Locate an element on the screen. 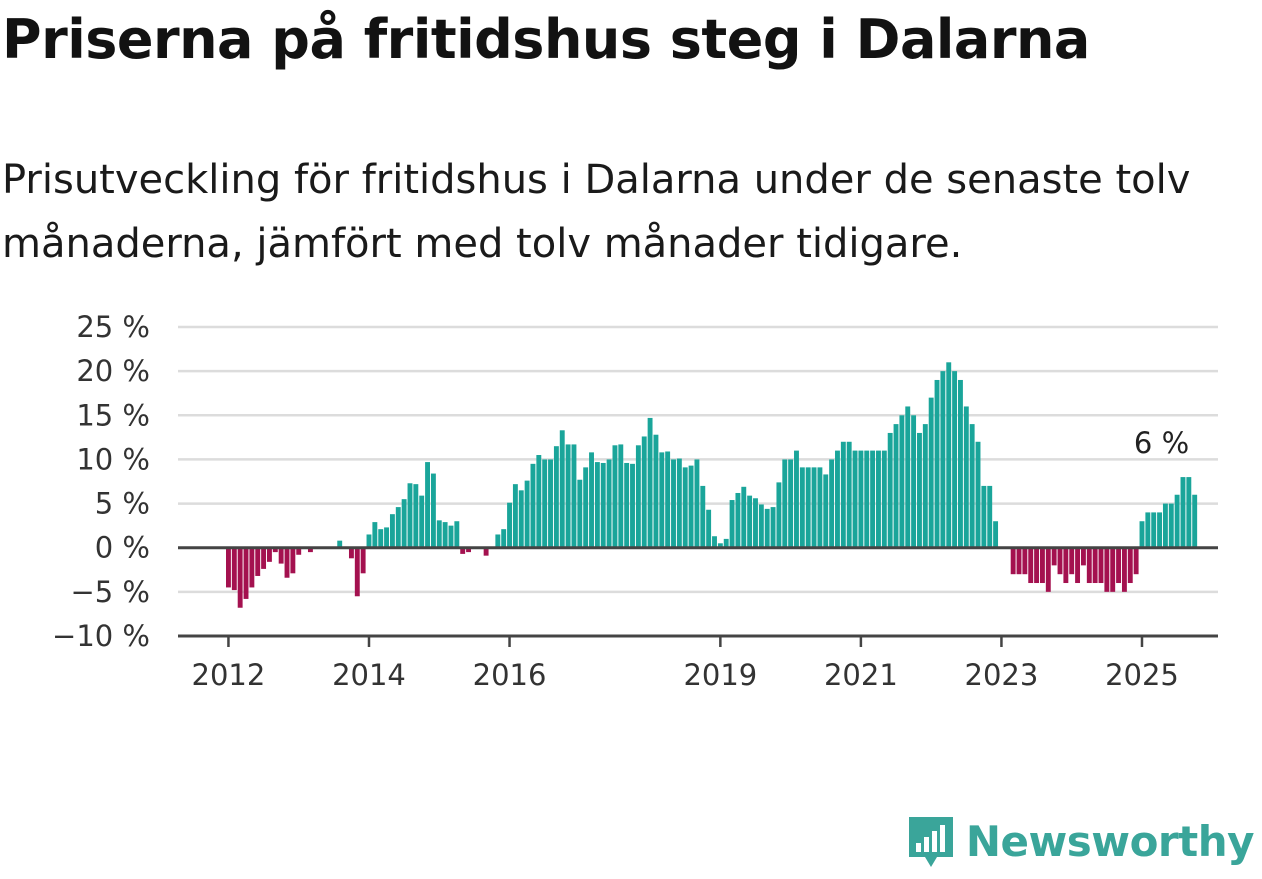 The width and height of the screenshot is (1262, 879). y-tick-label: 20 % is located at coordinates (113, 371).